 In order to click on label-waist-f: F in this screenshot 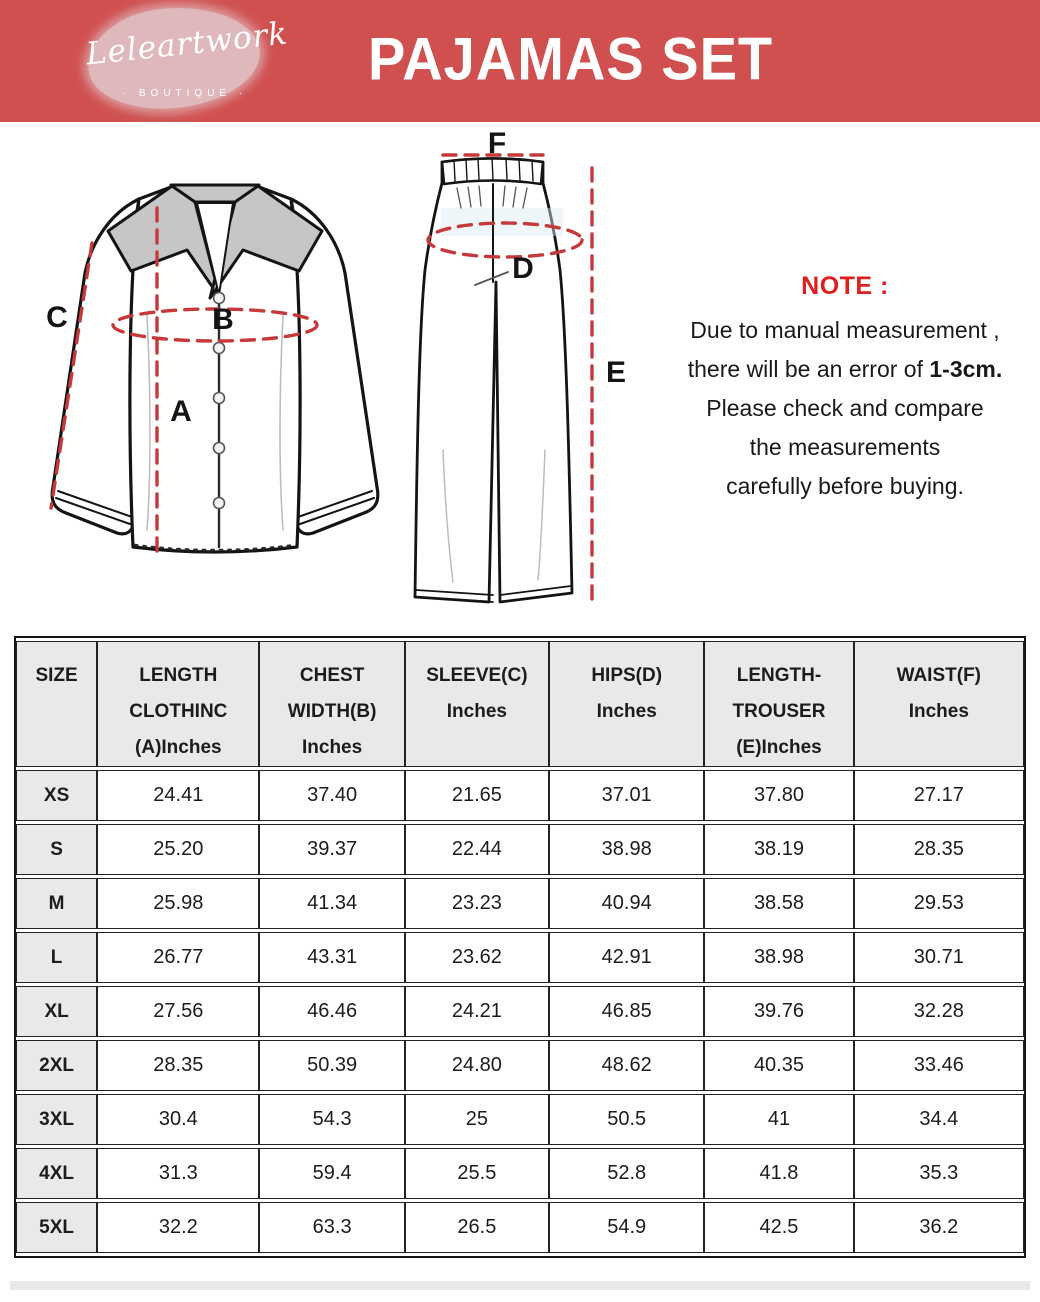, I will do `click(497, 143)`.